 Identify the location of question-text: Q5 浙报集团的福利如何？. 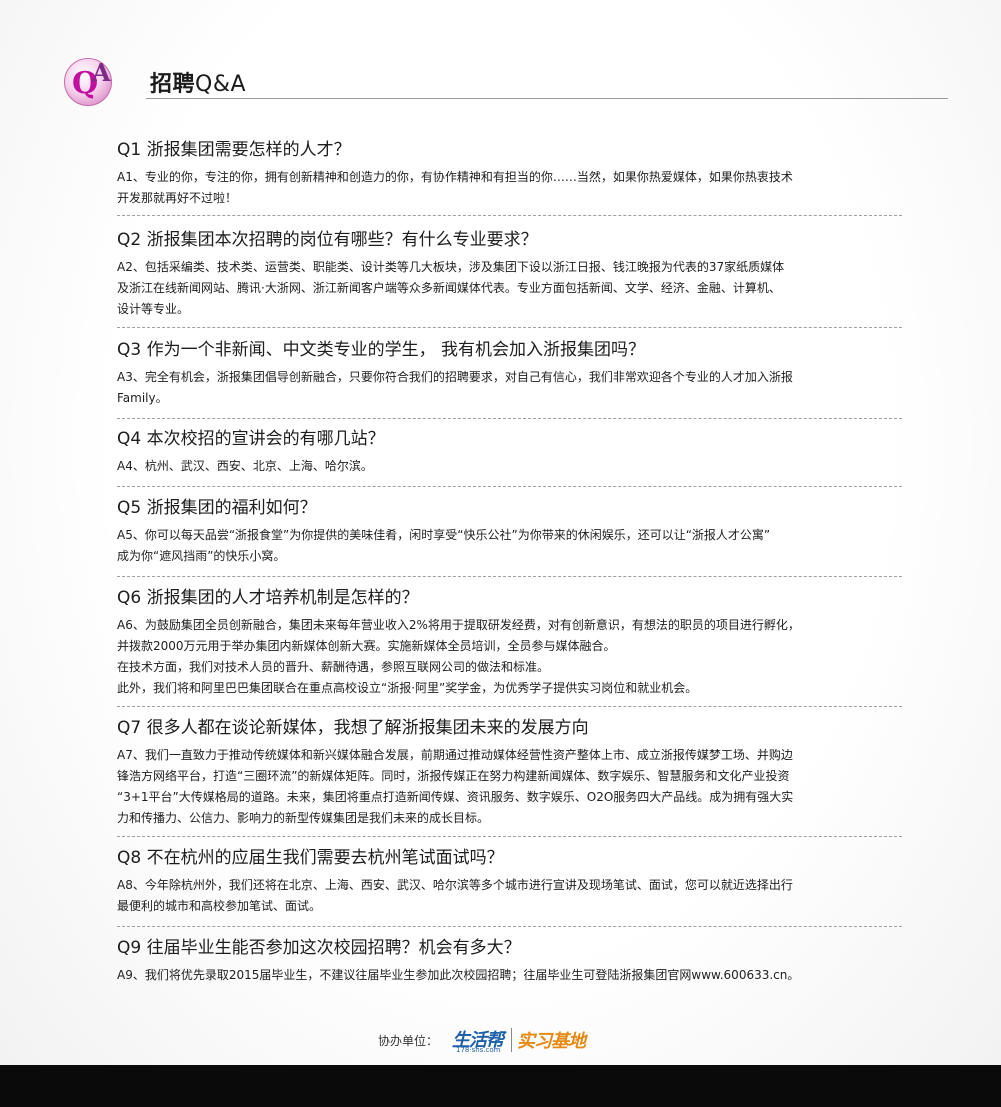
(217, 508).